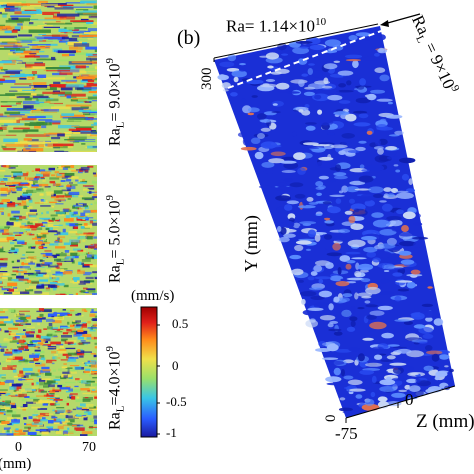 Image resolution: width=474 pixels, height=474 pixels. I want to click on strip-top, so click(48, 76).